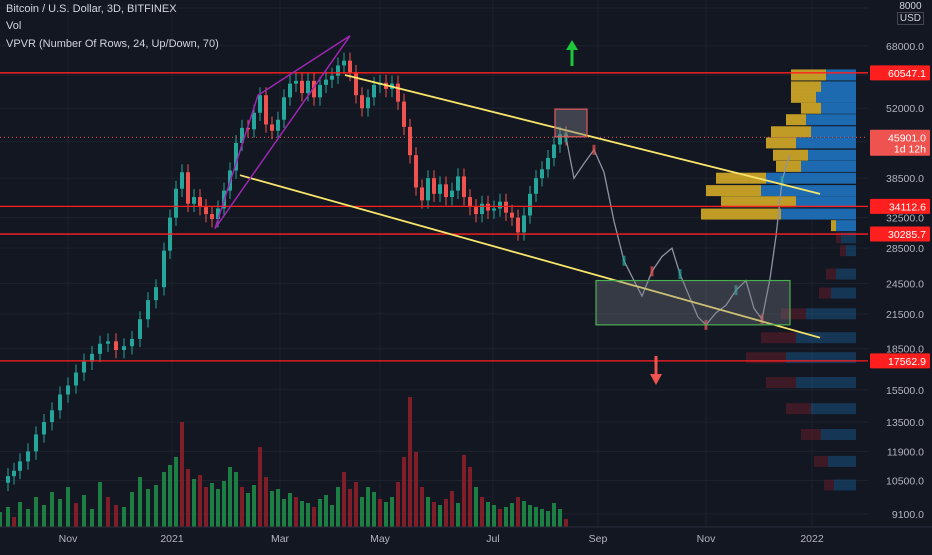  What do you see at coordinates (905, 249) in the screenshot?
I see `price-tick-label: 28500.0` at bounding box center [905, 249].